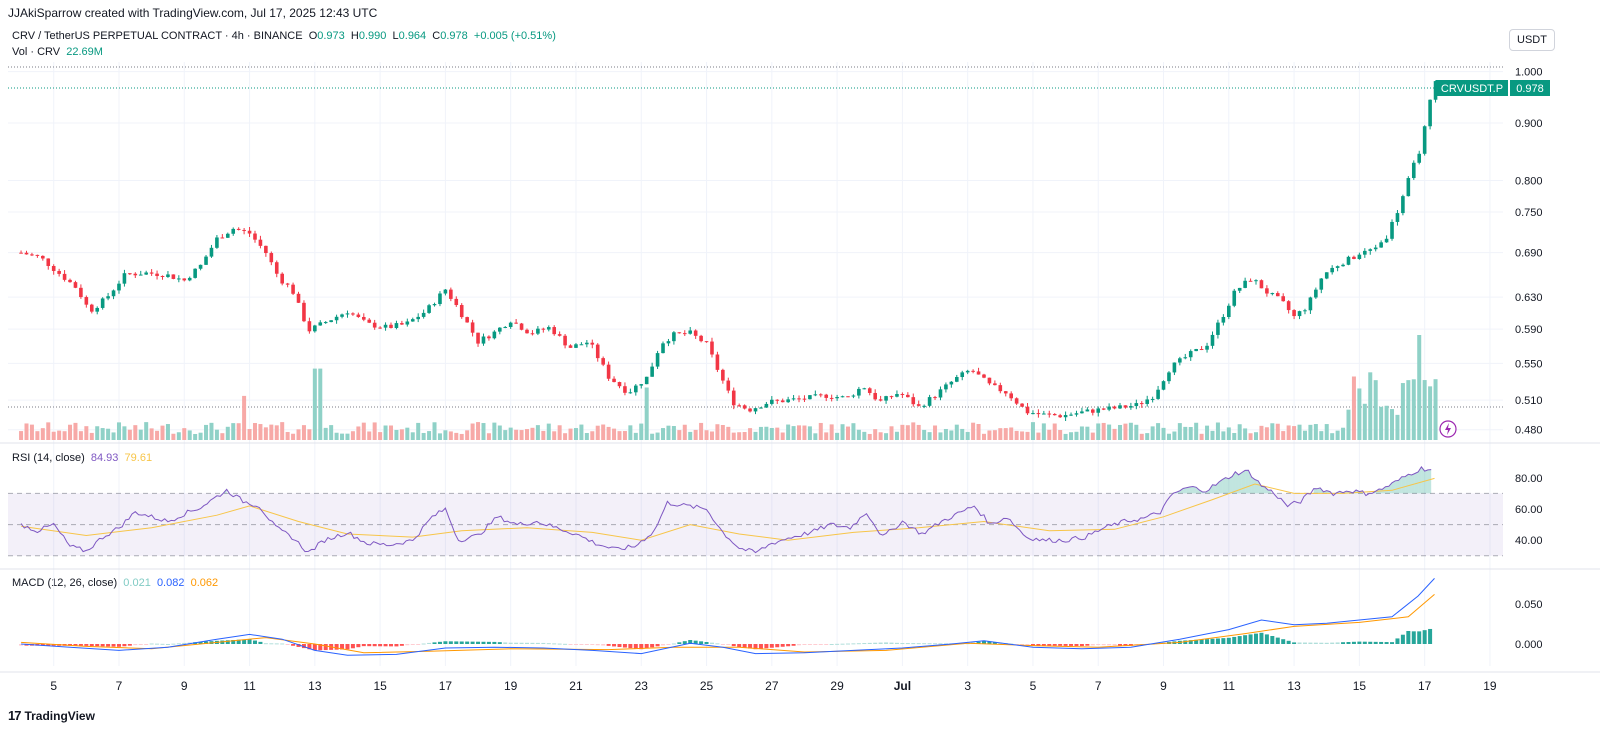  I want to click on x-tick-label: 15, so click(1360, 686).